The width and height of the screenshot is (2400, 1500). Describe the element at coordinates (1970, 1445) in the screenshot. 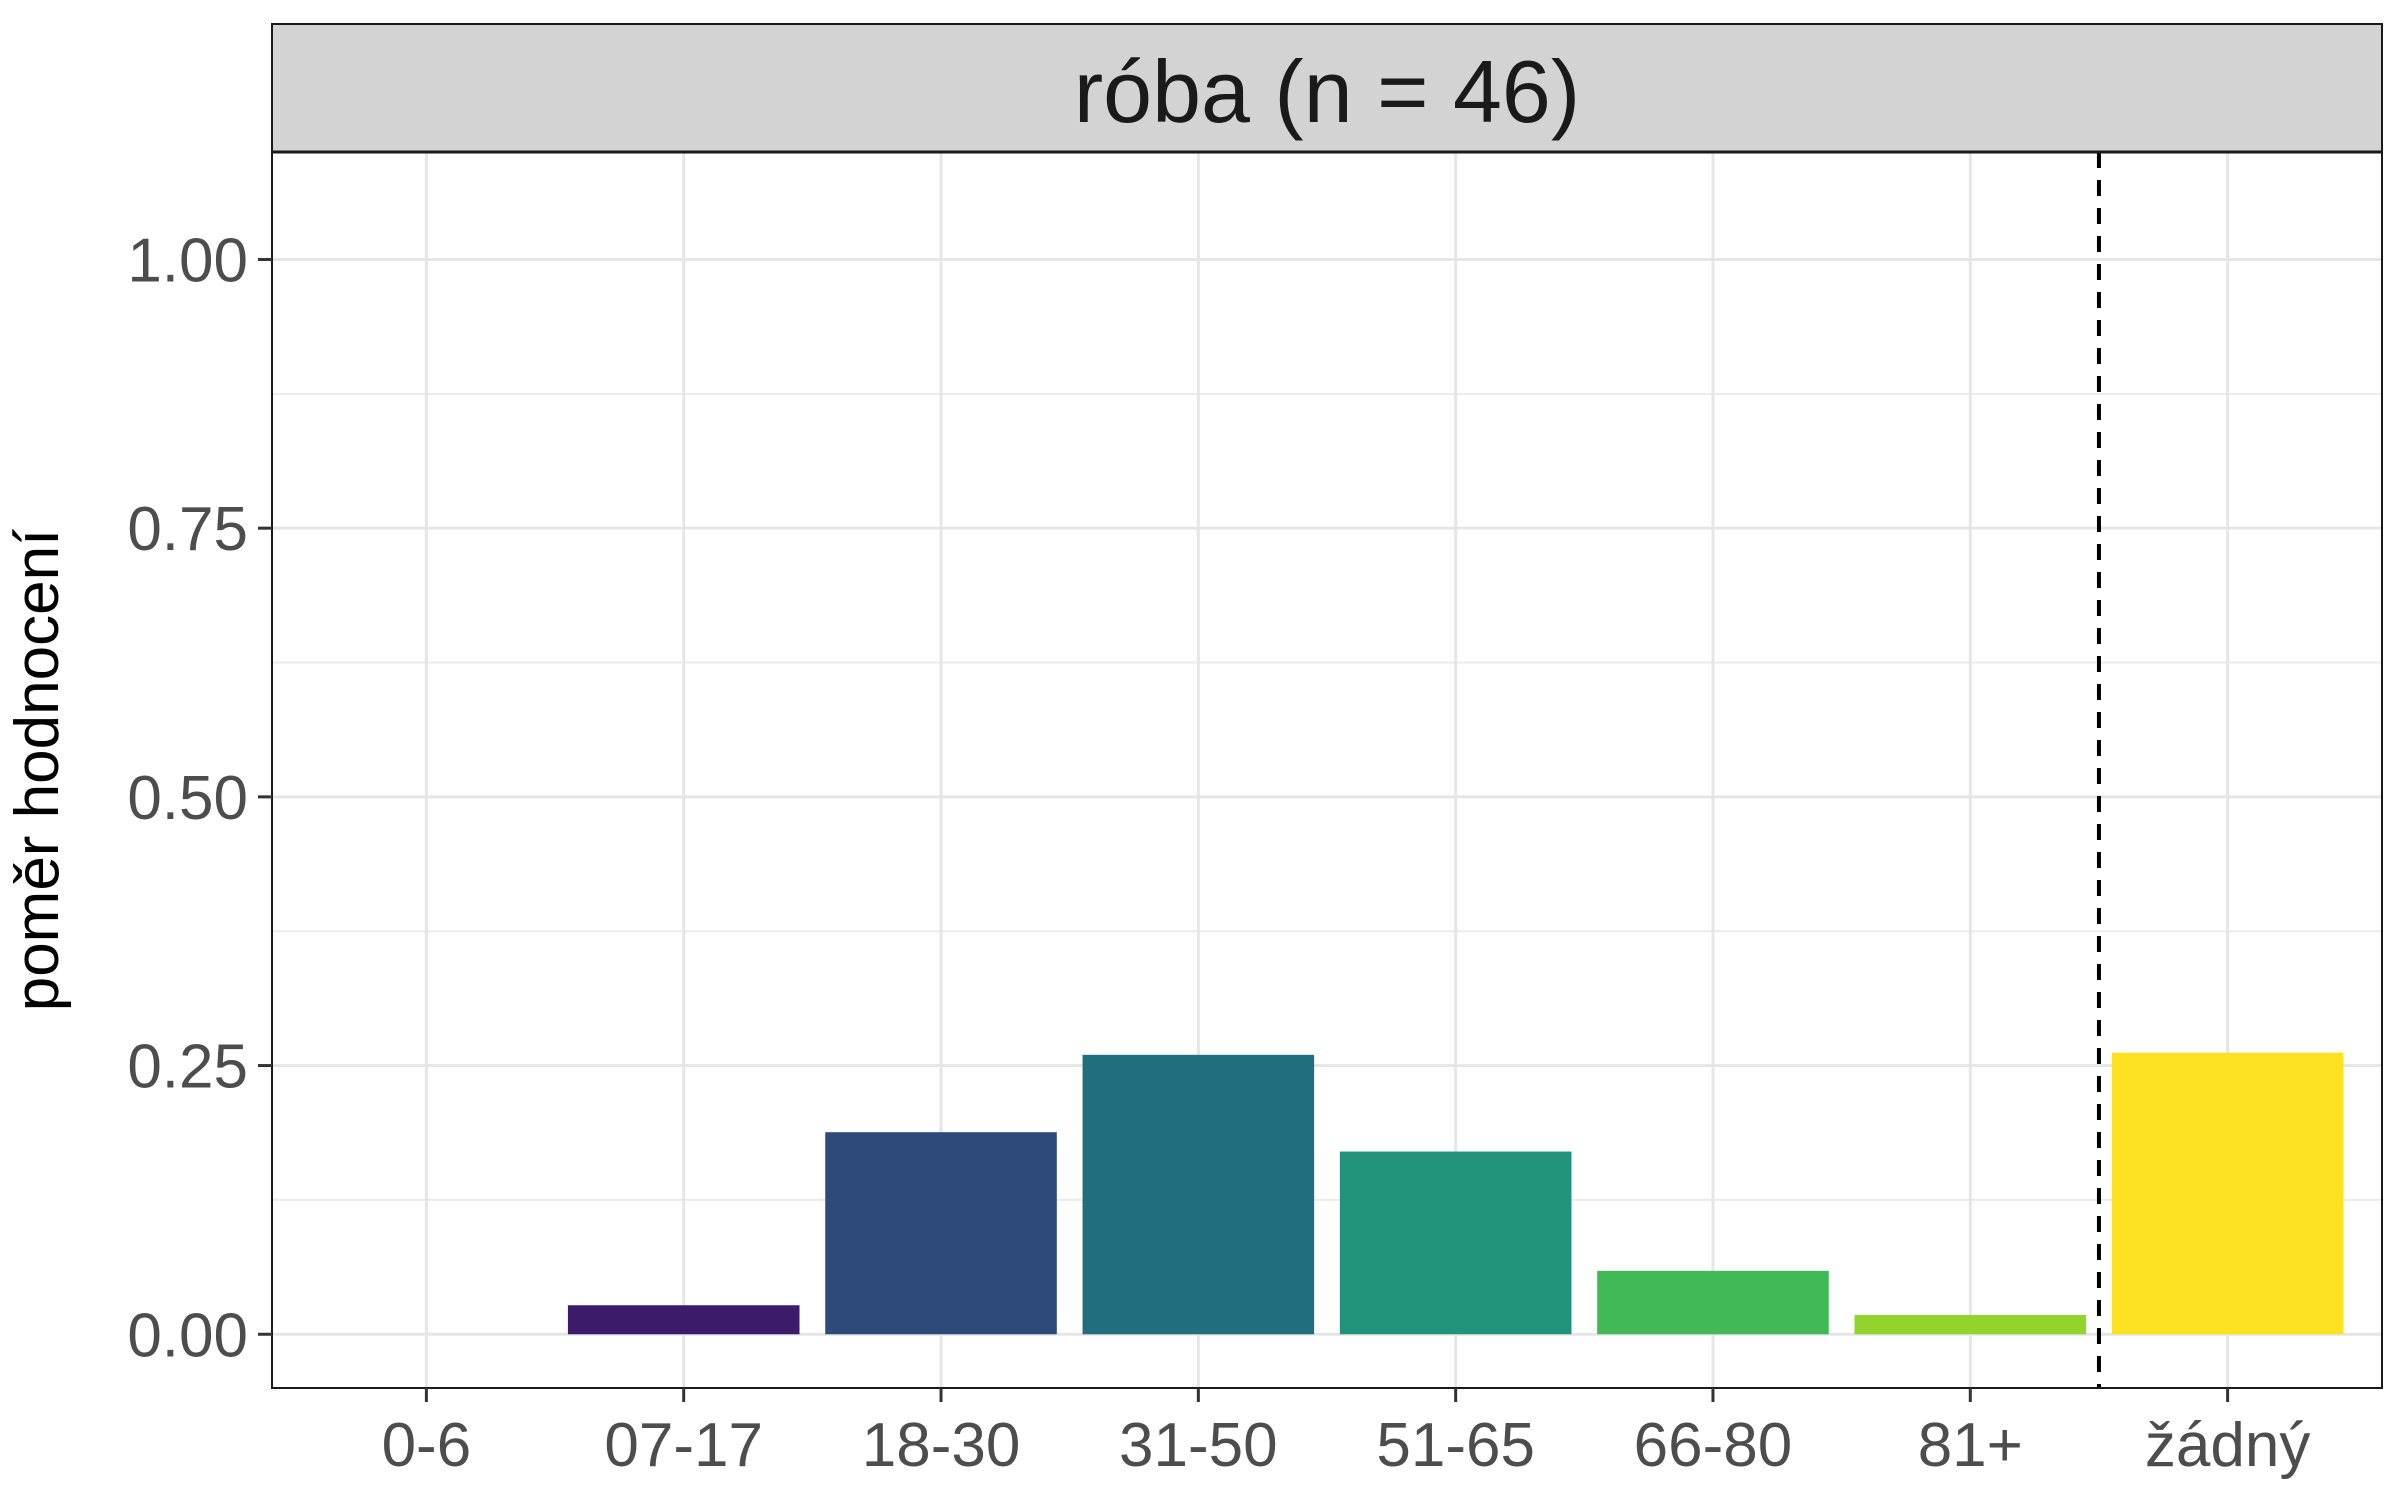

I see `x-tick-label: 81+` at that location.